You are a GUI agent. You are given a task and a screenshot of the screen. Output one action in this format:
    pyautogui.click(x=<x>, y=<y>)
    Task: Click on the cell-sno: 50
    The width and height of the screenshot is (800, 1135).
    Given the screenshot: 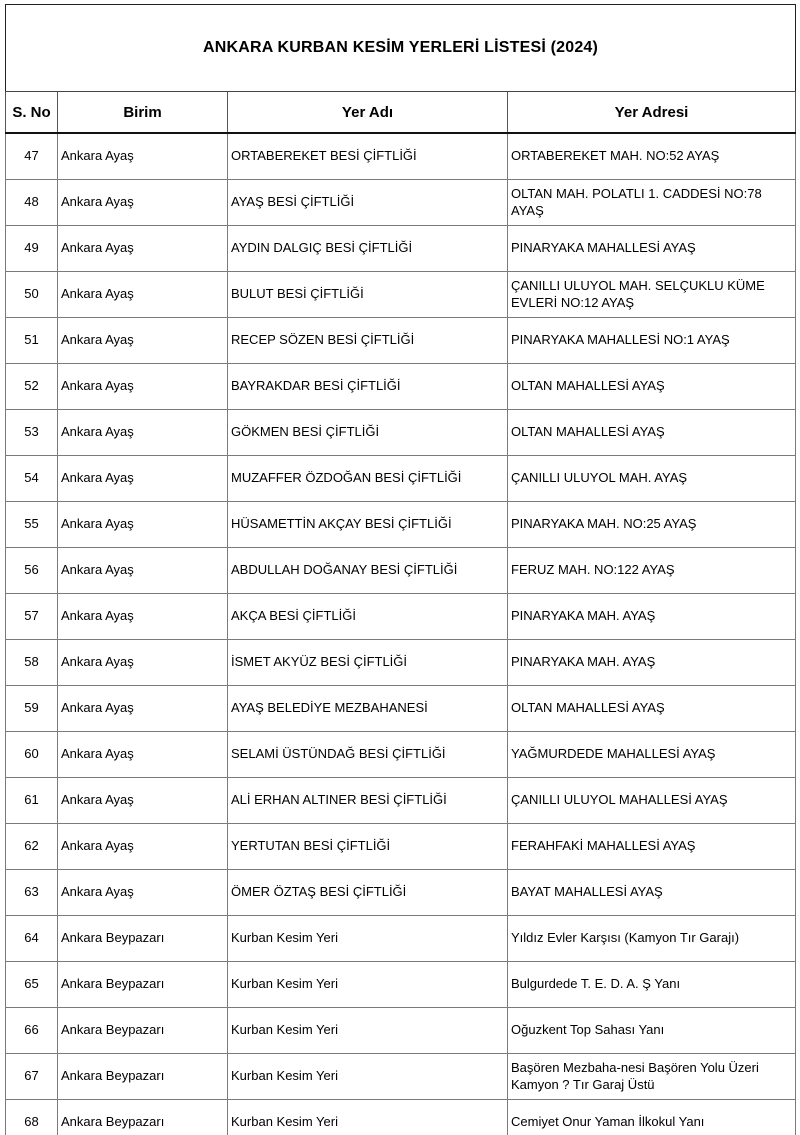 What is the action you would take?
    pyautogui.click(x=31, y=294)
    